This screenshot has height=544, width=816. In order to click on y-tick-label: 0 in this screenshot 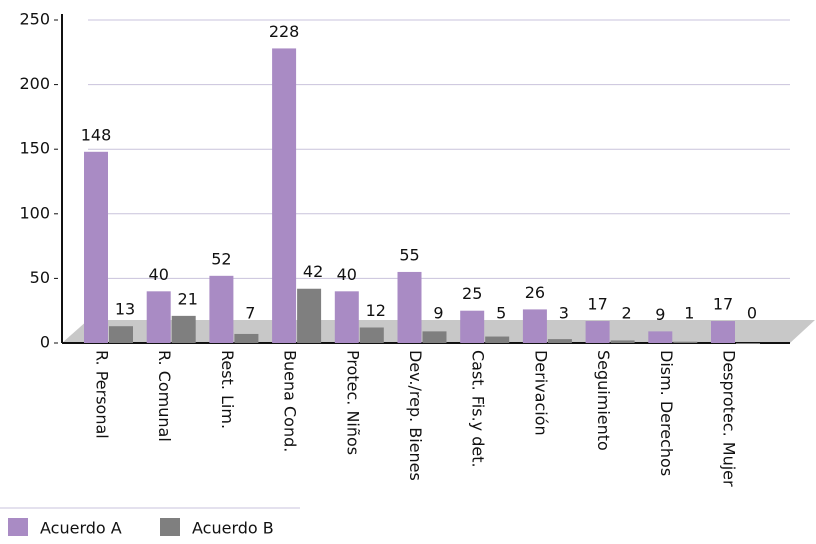, I will do `click(45, 342)`.